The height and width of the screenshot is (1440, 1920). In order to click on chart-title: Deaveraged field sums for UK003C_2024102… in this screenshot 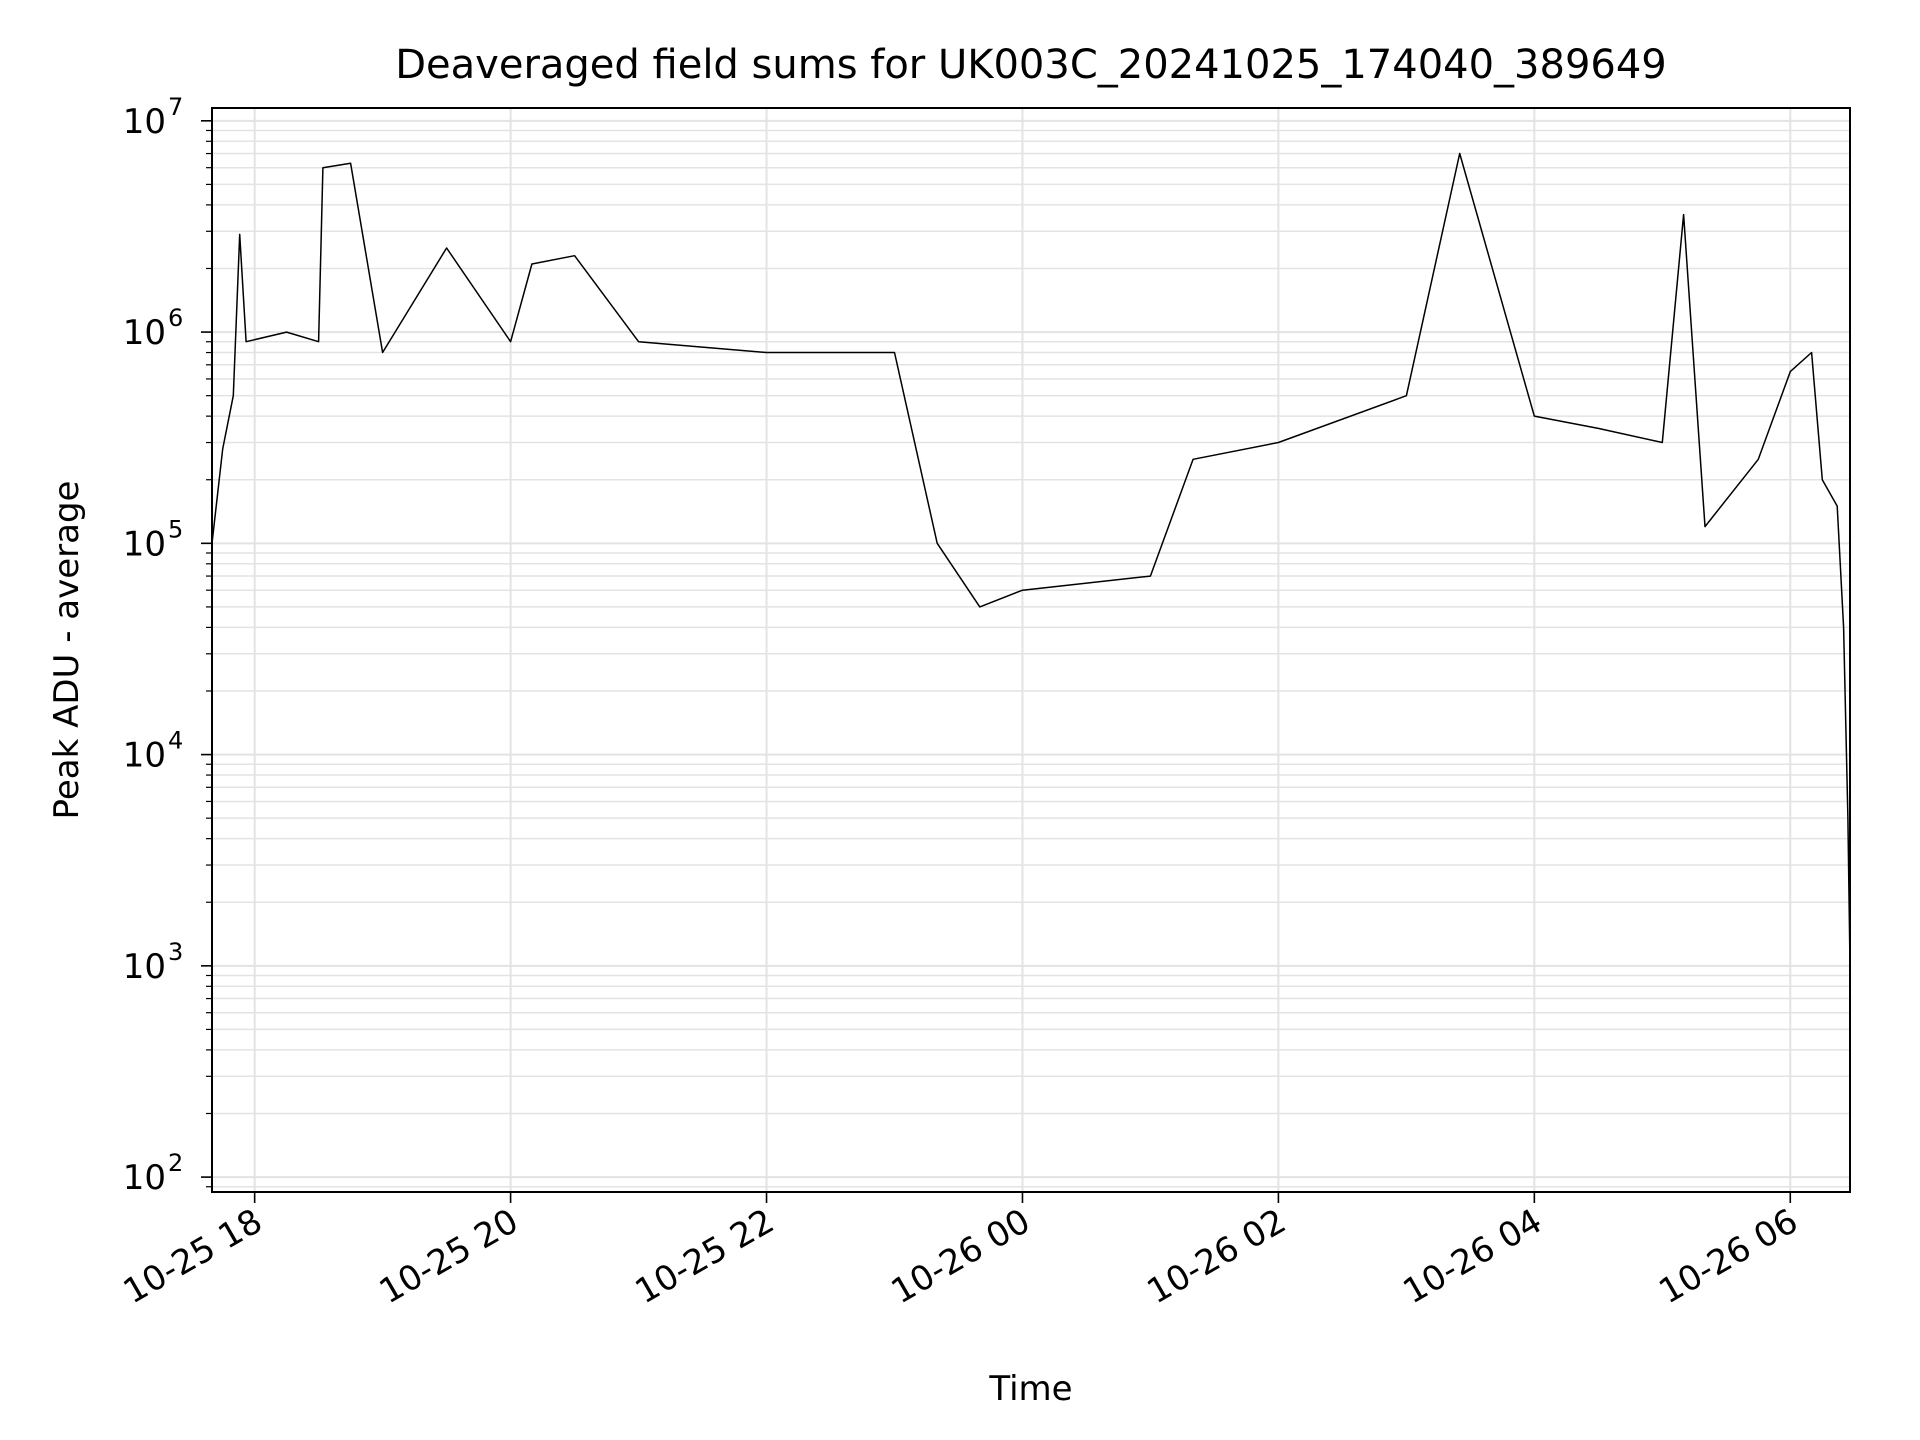, I will do `click(1030, 65)`.